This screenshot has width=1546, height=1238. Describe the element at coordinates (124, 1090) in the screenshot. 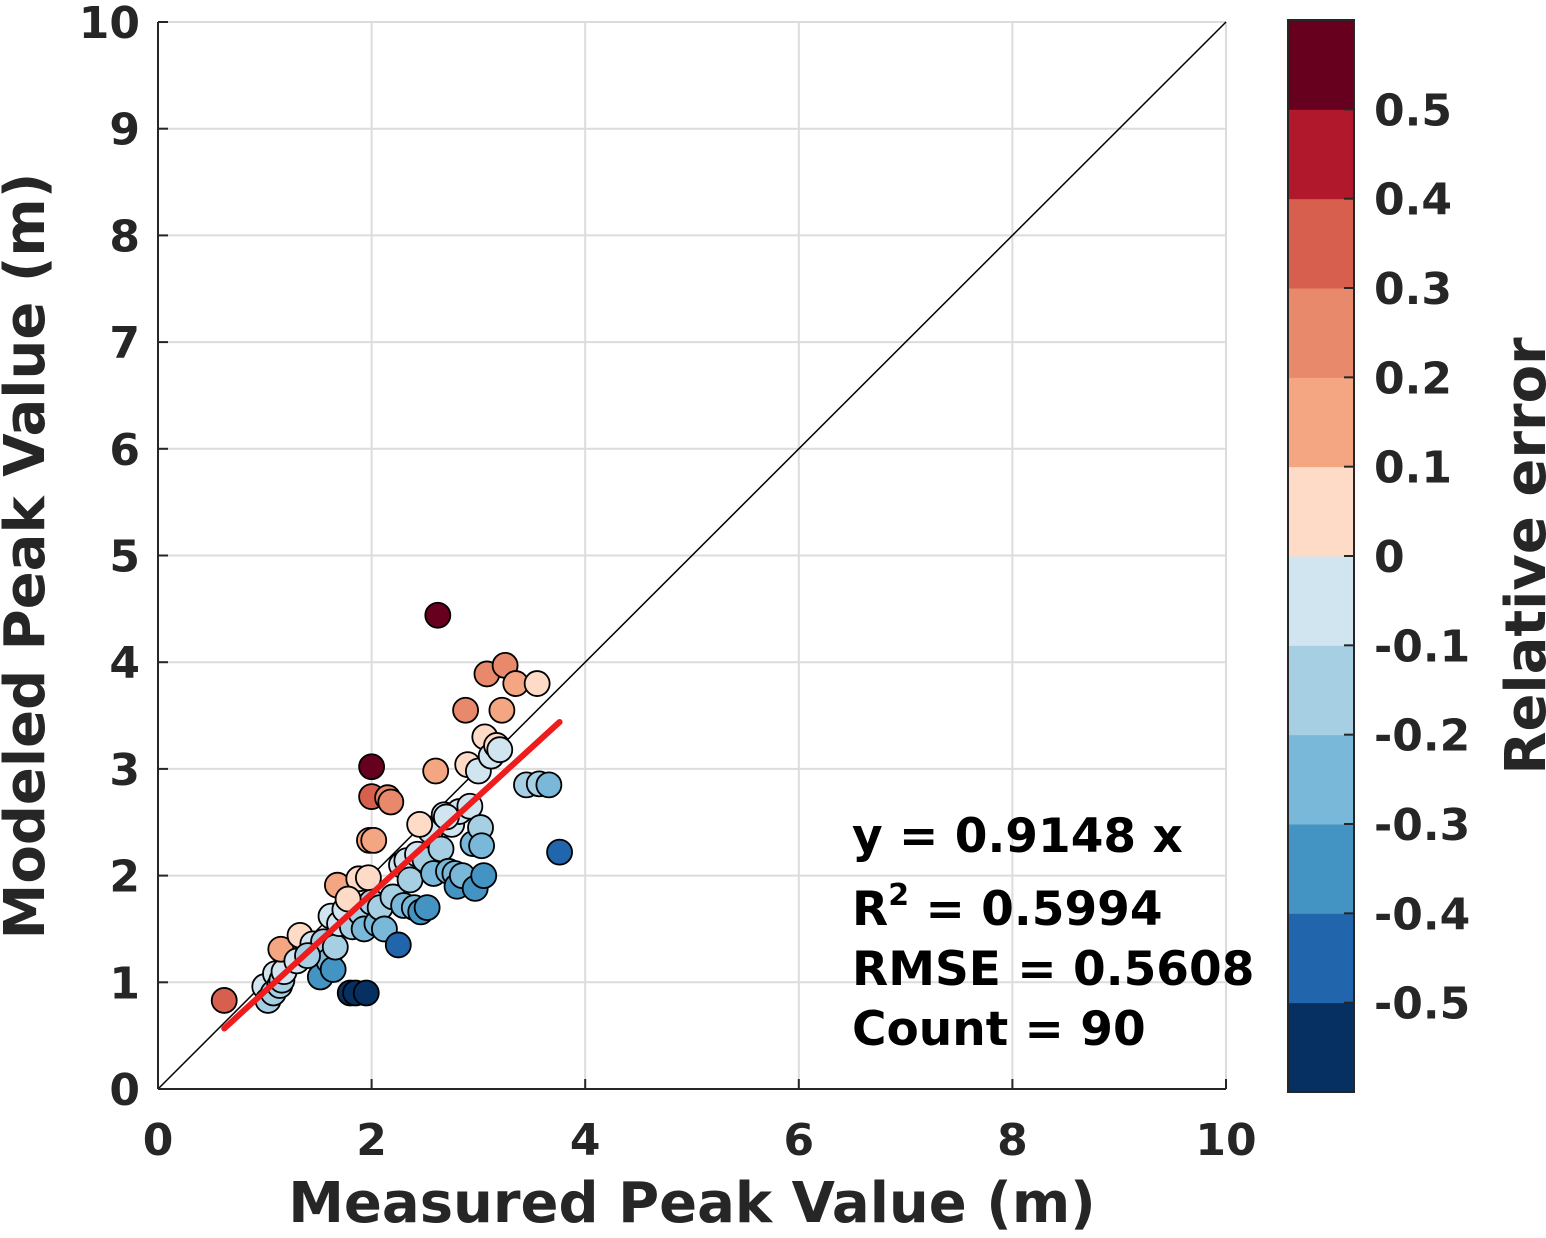

I see `y-tick-label: 0` at that location.